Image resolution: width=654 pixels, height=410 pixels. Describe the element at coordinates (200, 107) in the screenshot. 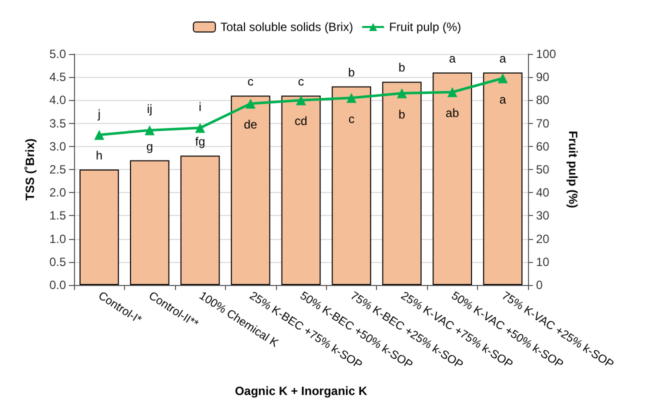

I see `data-label: i` at that location.